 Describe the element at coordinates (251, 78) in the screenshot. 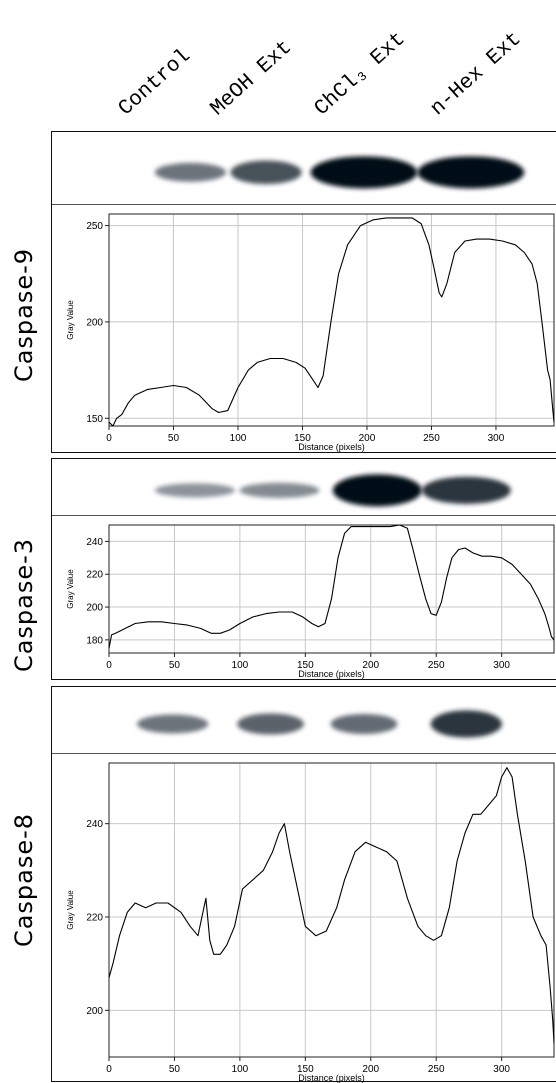

I see `lane-label-meoh: MeOH Ext` at that location.